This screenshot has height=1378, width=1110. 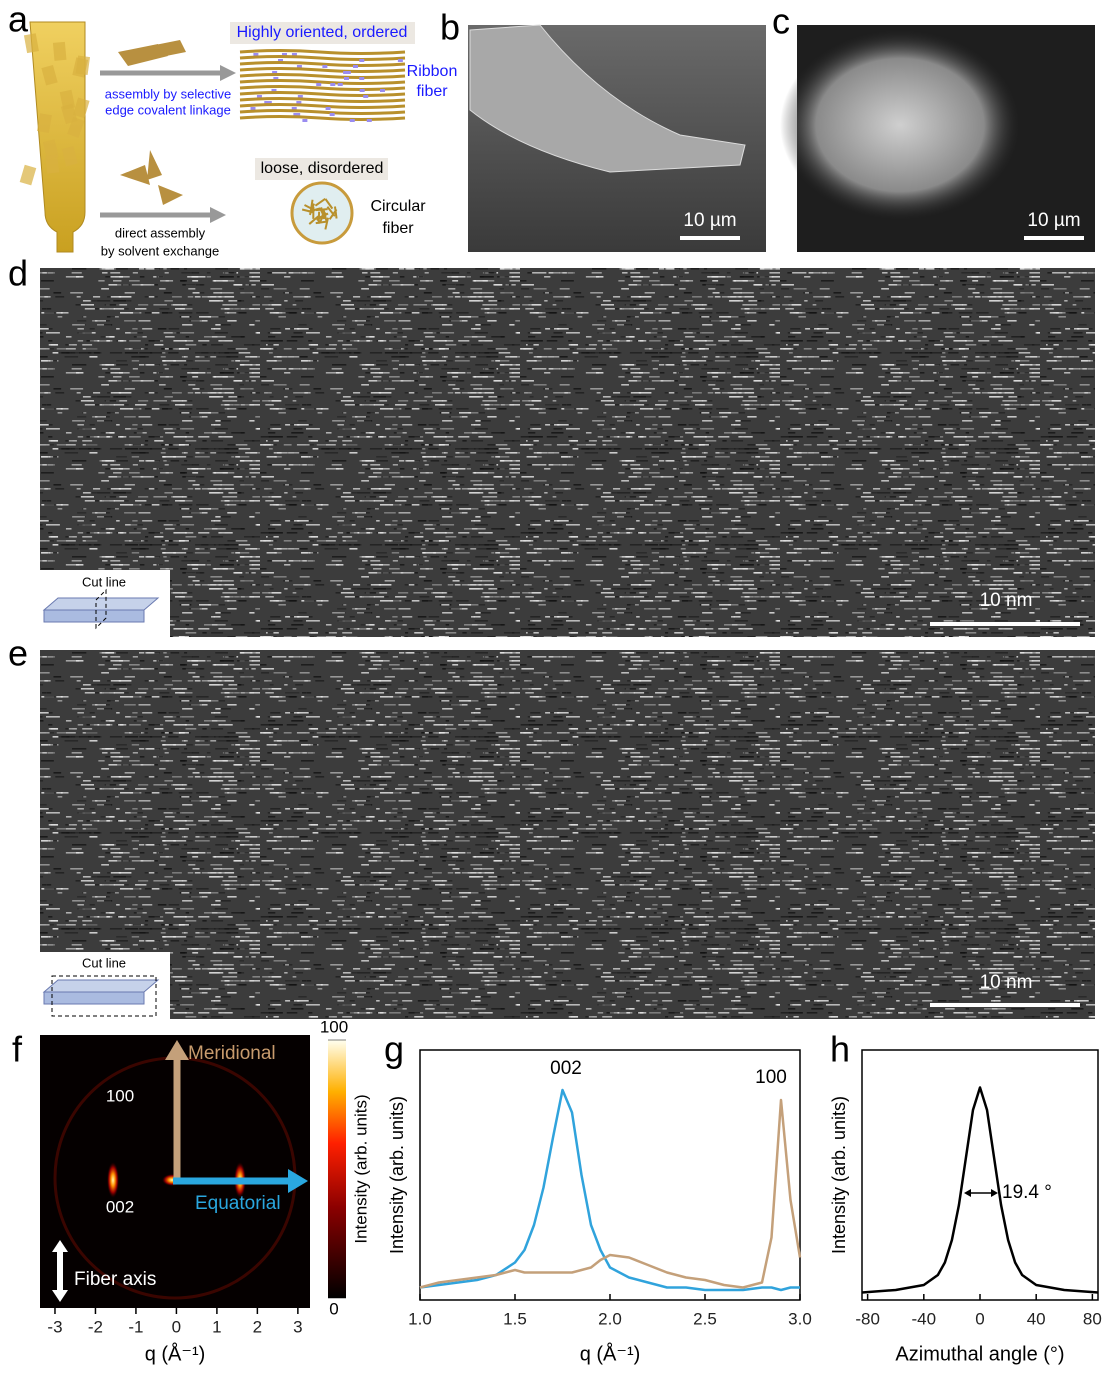 I want to click on ribbon-fiber, so click(x=607, y=98).